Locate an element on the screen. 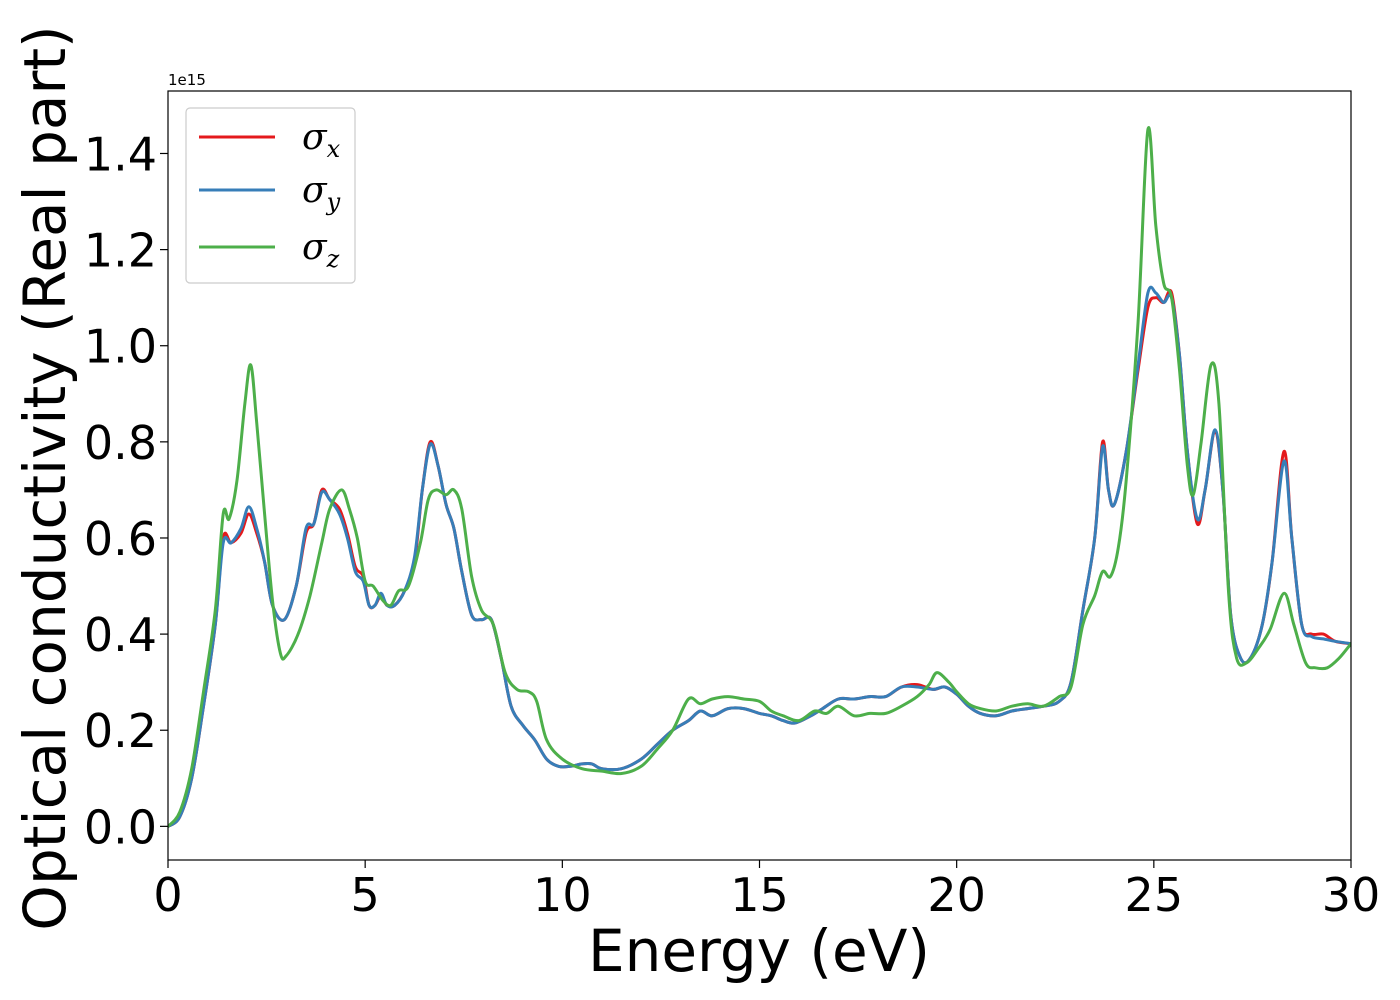 Image resolution: width=1400 pixels, height=1000 pixels. x-tick-label: 20 is located at coordinates (956, 895).